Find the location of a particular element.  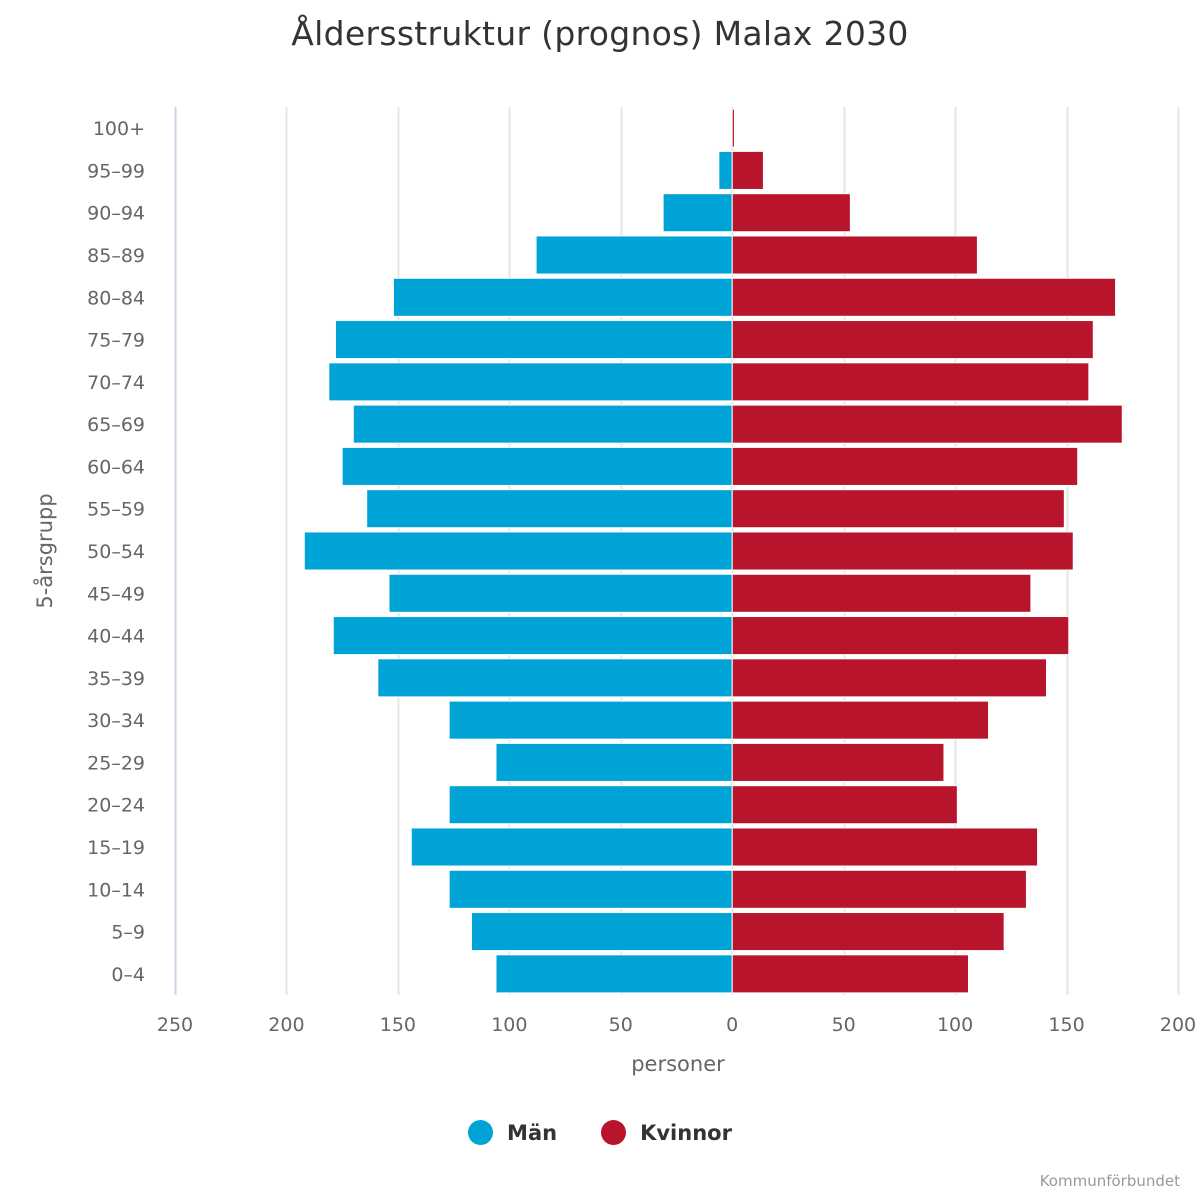

y-tick-label: 45–49 is located at coordinates (116, 594).